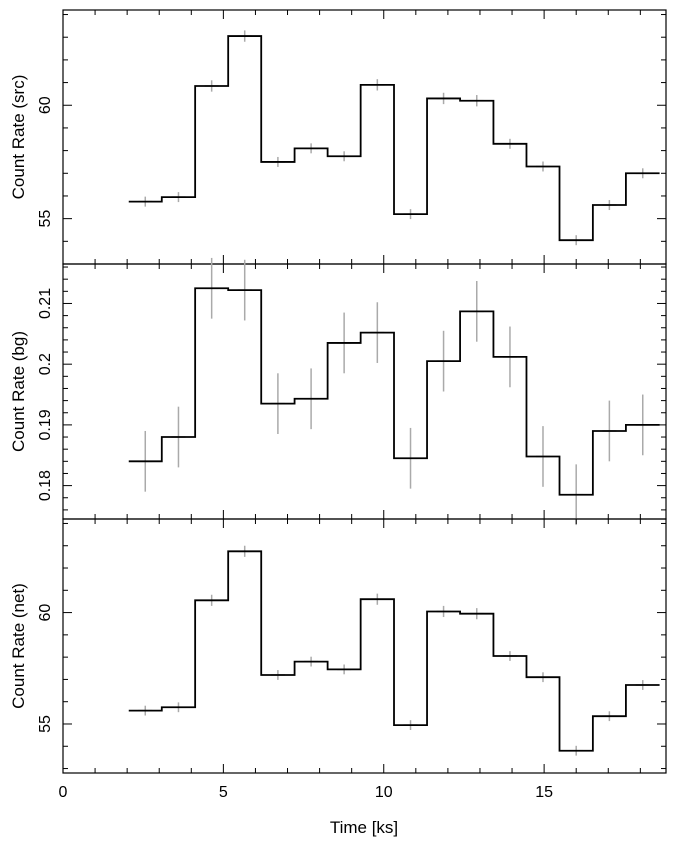 The height and width of the screenshot is (846, 676). Describe the element at coordinates (18, 391) in the screenshot. I see `y-axis-label: Count Rate (bg)` at that location.